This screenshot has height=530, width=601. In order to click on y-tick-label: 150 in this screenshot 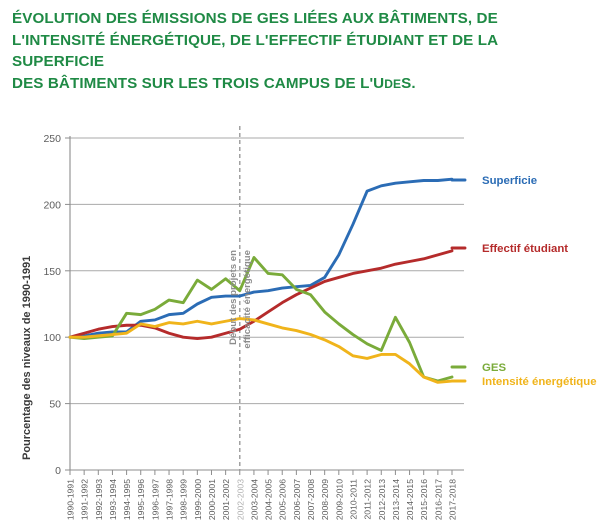, I will do `click(52, 272)`.